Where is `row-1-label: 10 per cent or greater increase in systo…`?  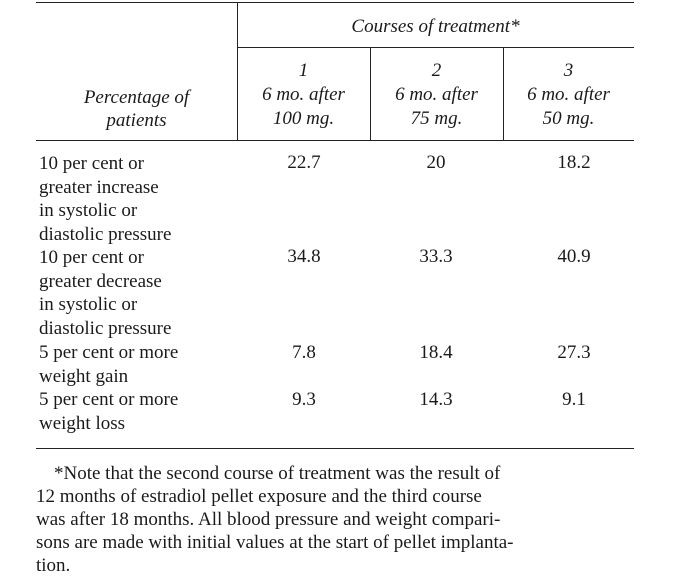
row-1-label: 10 per cent or greater increase in systo… is located at coordinates (144, 199).